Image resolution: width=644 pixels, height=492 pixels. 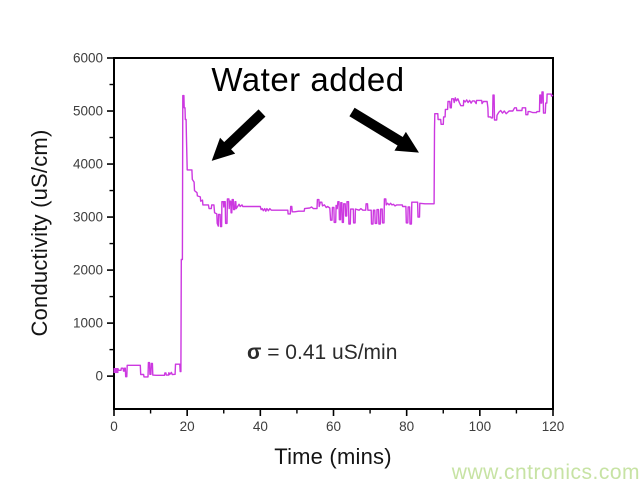 What do you see at coordinates (88, 323) in the screenshot?
I see `y-tick-label: 1000` at bounding box center [88, 323].